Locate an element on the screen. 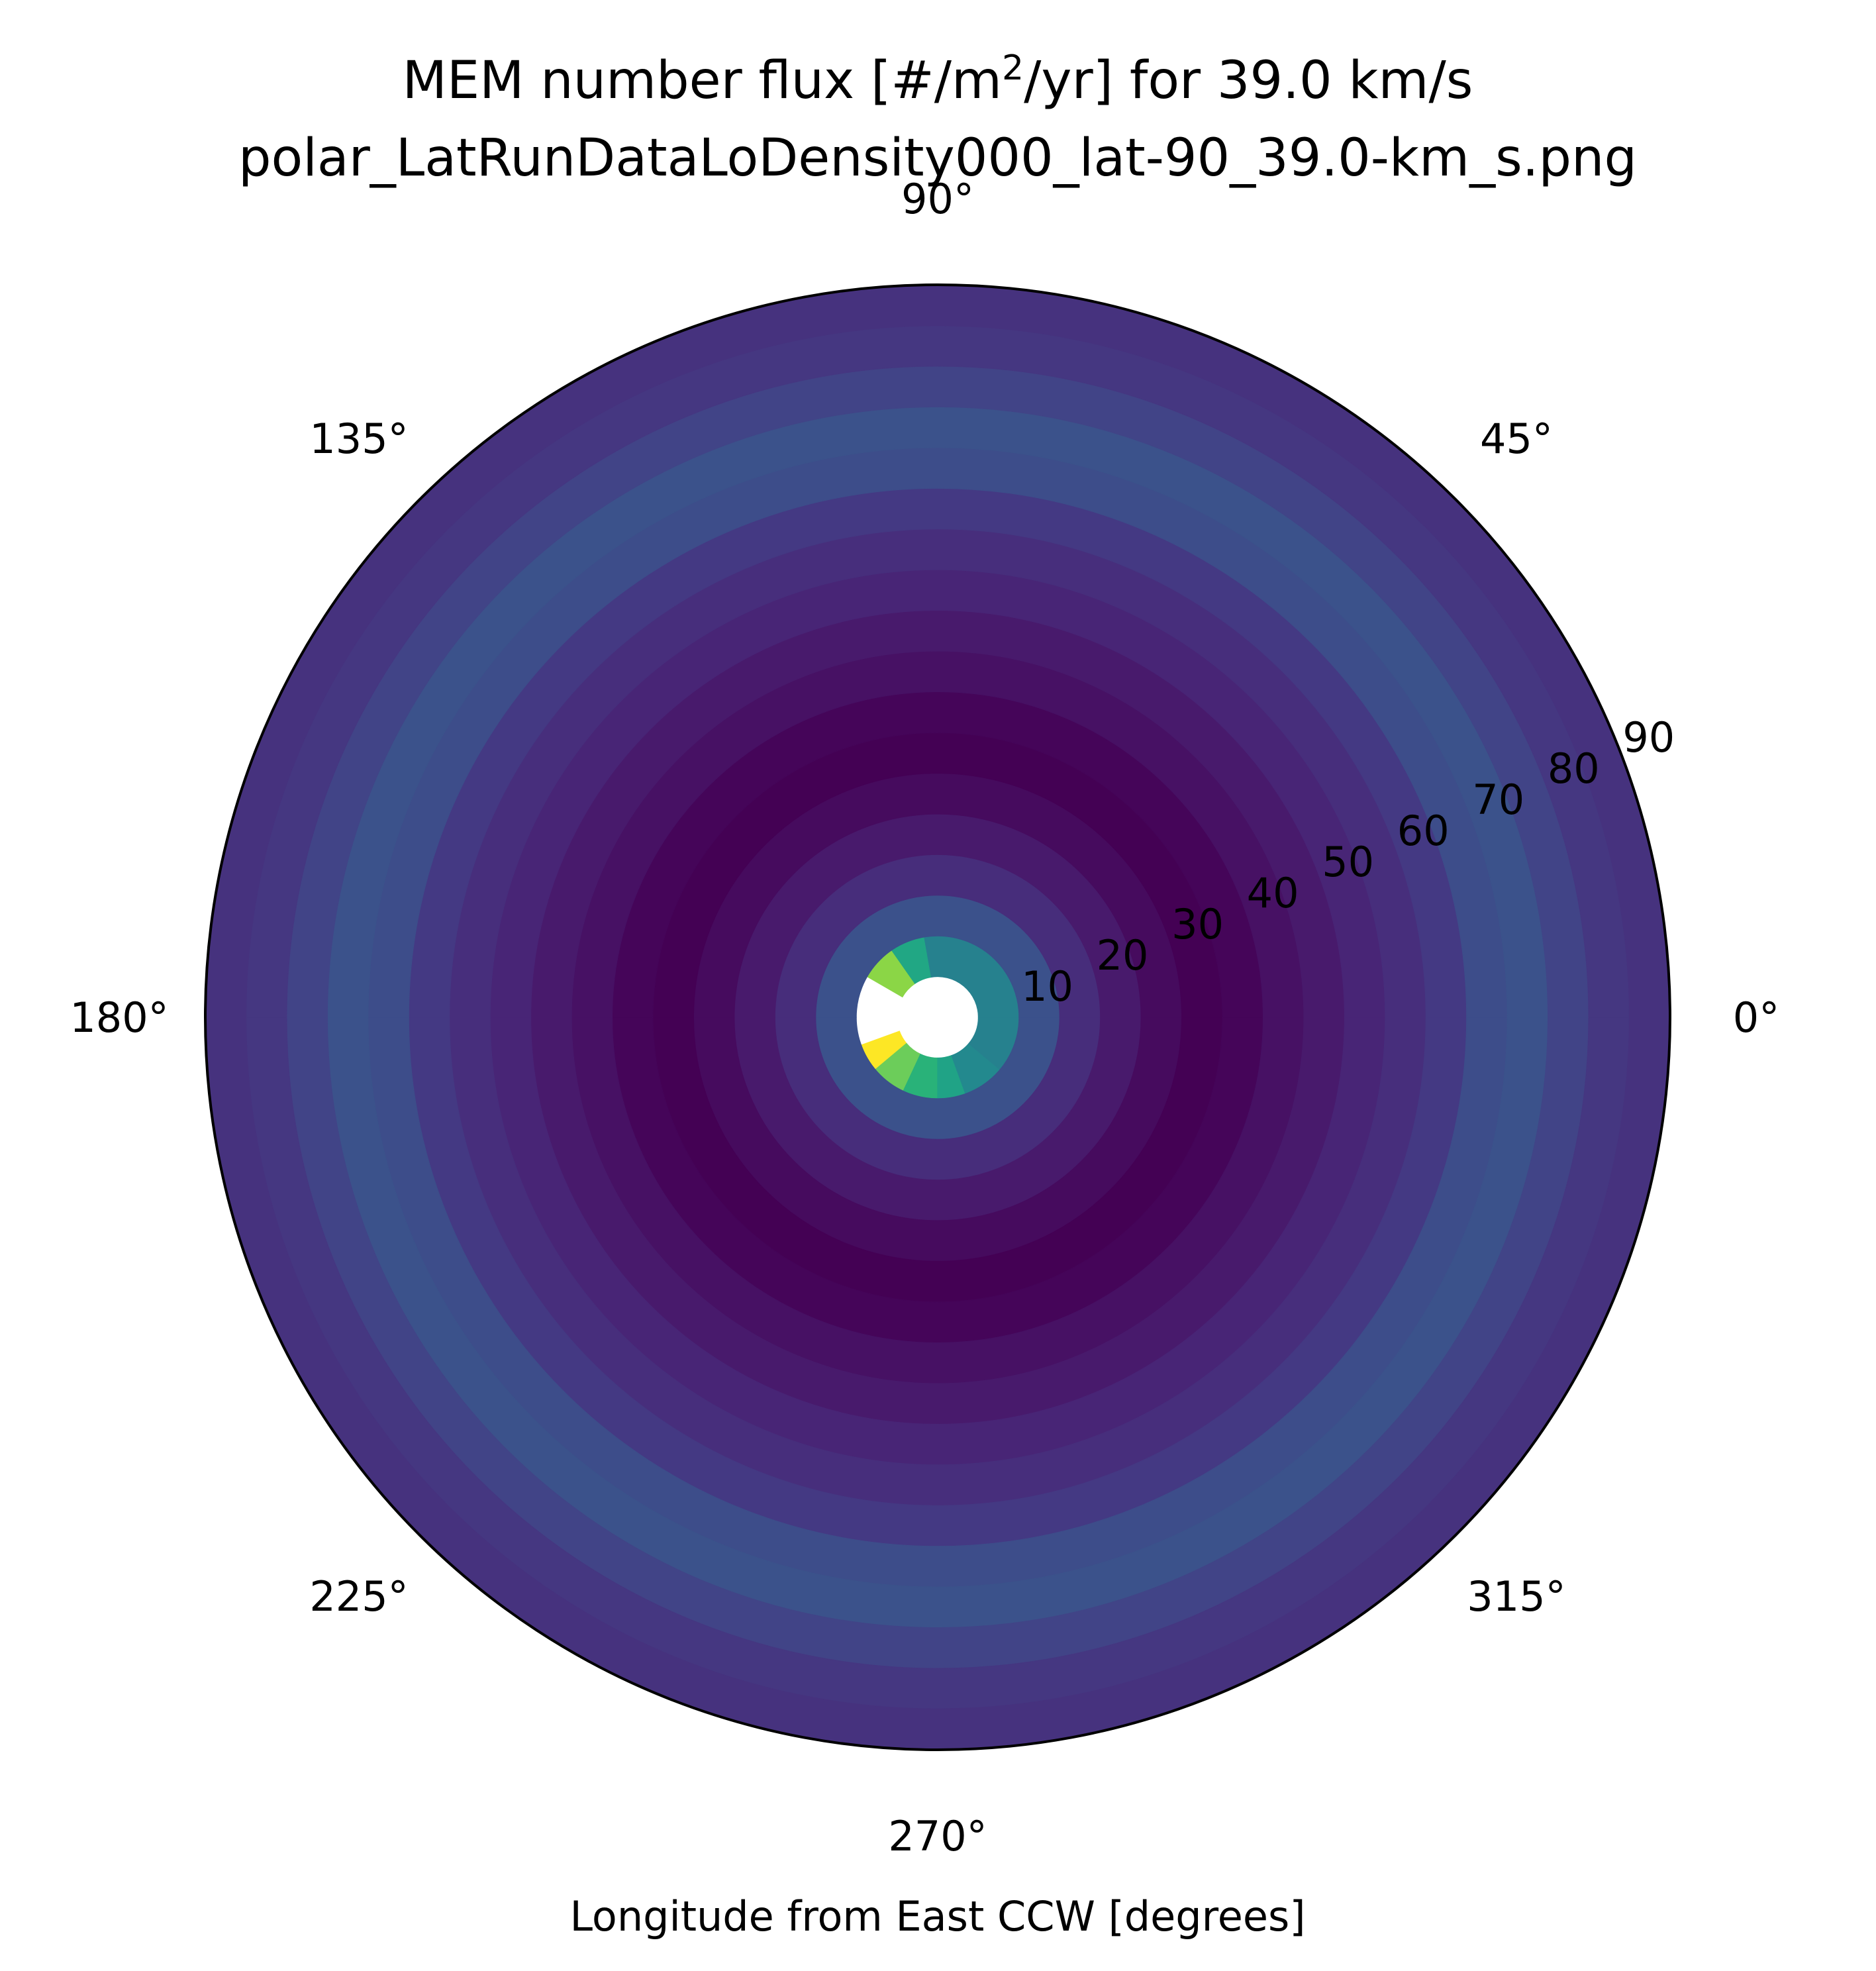 Image resolution: width=1876 pixels, height=1971 pixels. radial-tick-label-80: 80 is located at coordinates (1574, 768).